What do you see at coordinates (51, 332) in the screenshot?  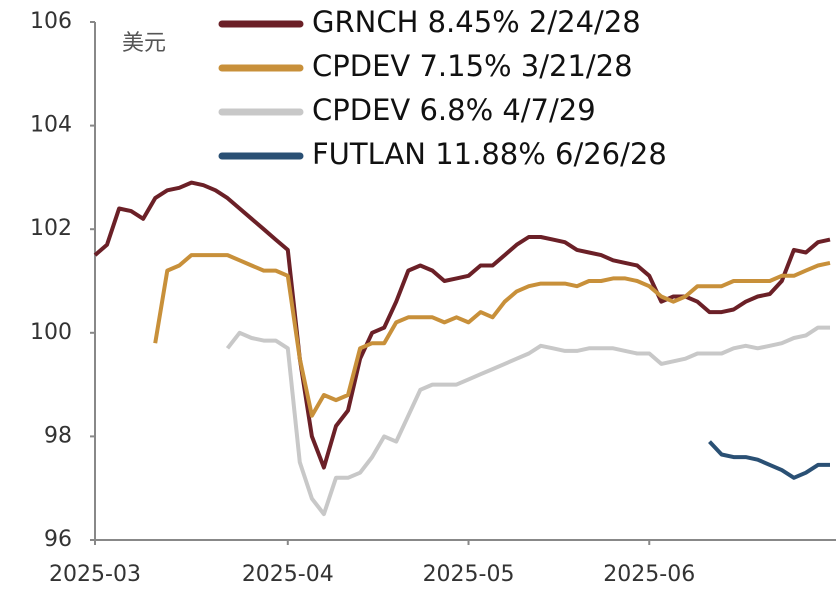 I see `y-tick-label: 100` at bounding box center [51, 332].